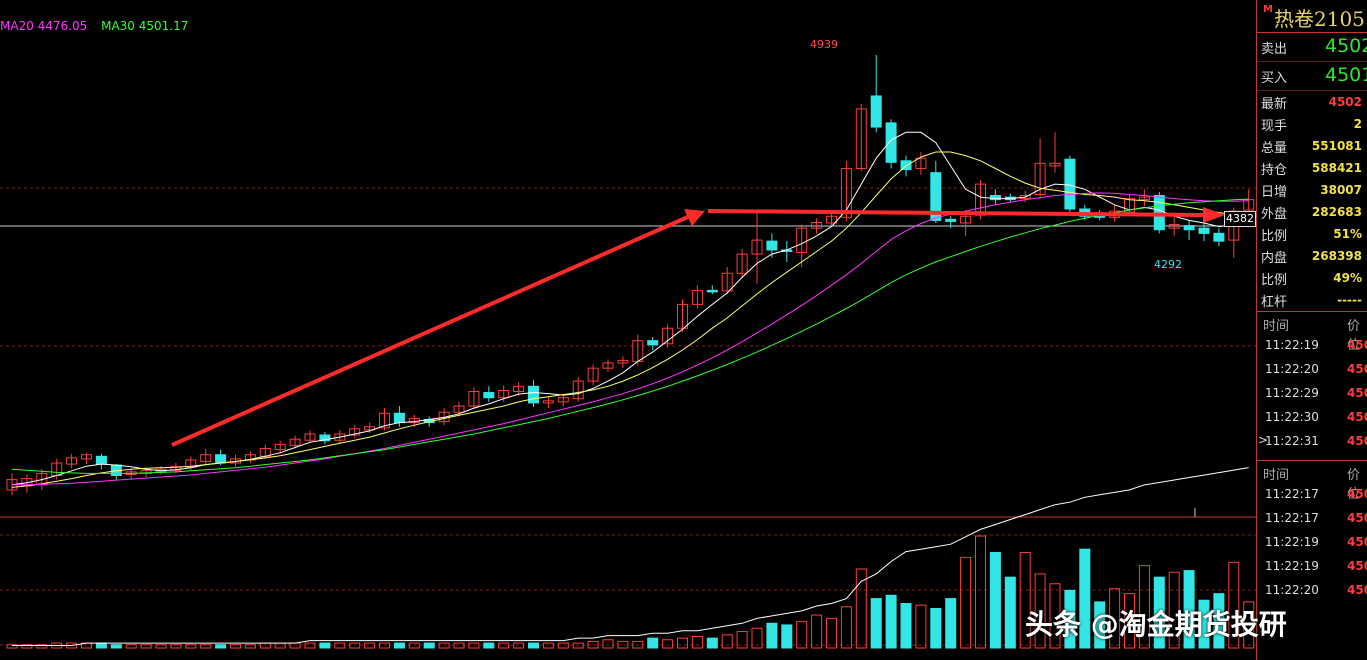  Describe the element at coordinates (1276, 326) in the screenshot. I see `ticks-time-header: 时间` at that location.